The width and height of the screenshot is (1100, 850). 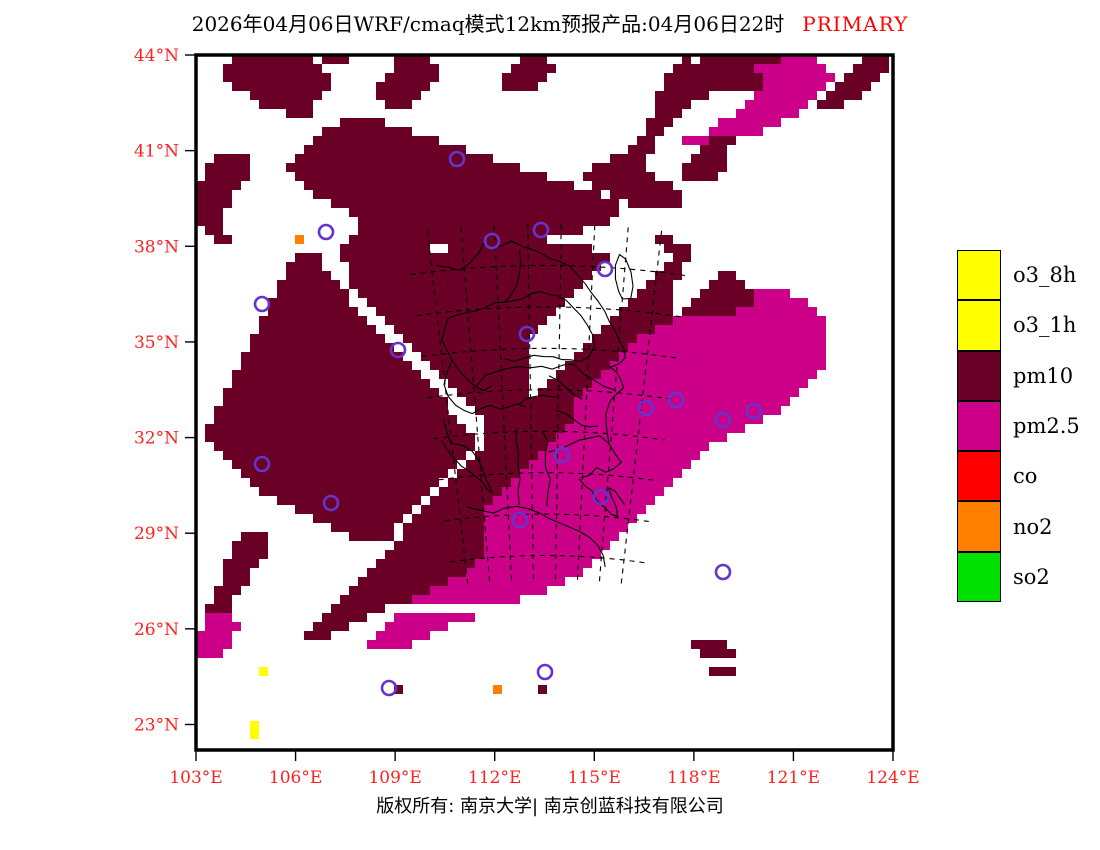 What do you see at coordinates (997, 476) in the screenshot?
I see `legend-item-co: co` at bounding box center [997, 476].